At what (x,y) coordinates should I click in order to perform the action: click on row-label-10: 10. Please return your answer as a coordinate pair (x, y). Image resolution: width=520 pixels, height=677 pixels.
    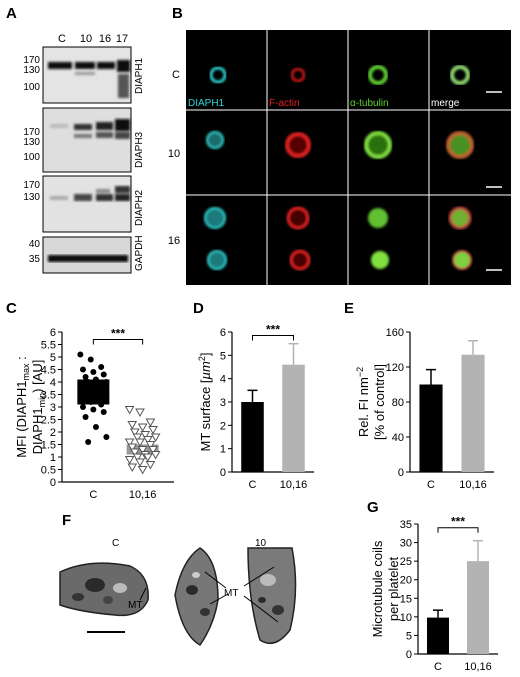
    Looking at the image, I should click on (174, 154).